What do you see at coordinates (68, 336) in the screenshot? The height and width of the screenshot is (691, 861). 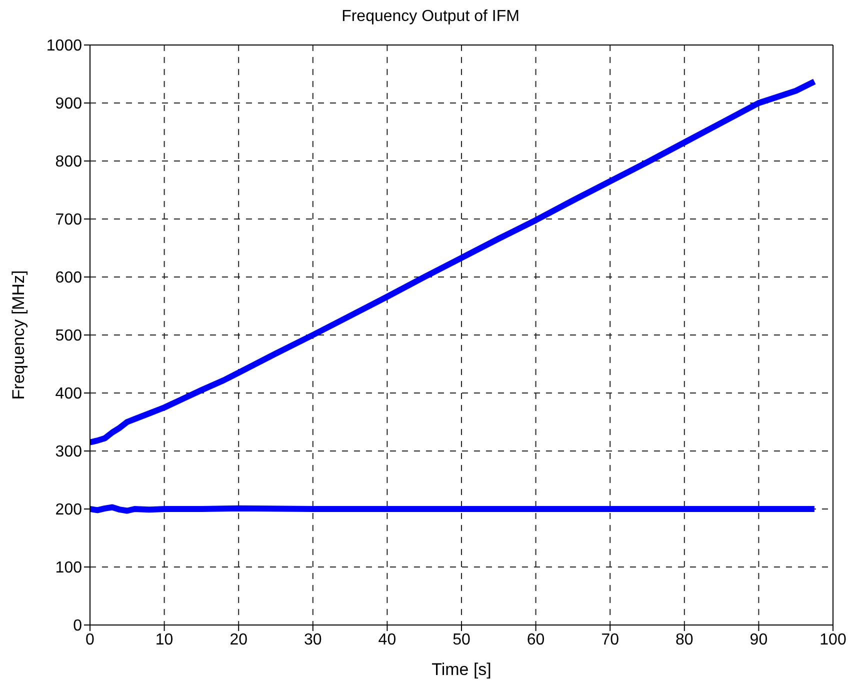 I see `y-tick-label: 500` at bounding box center [68, 336].